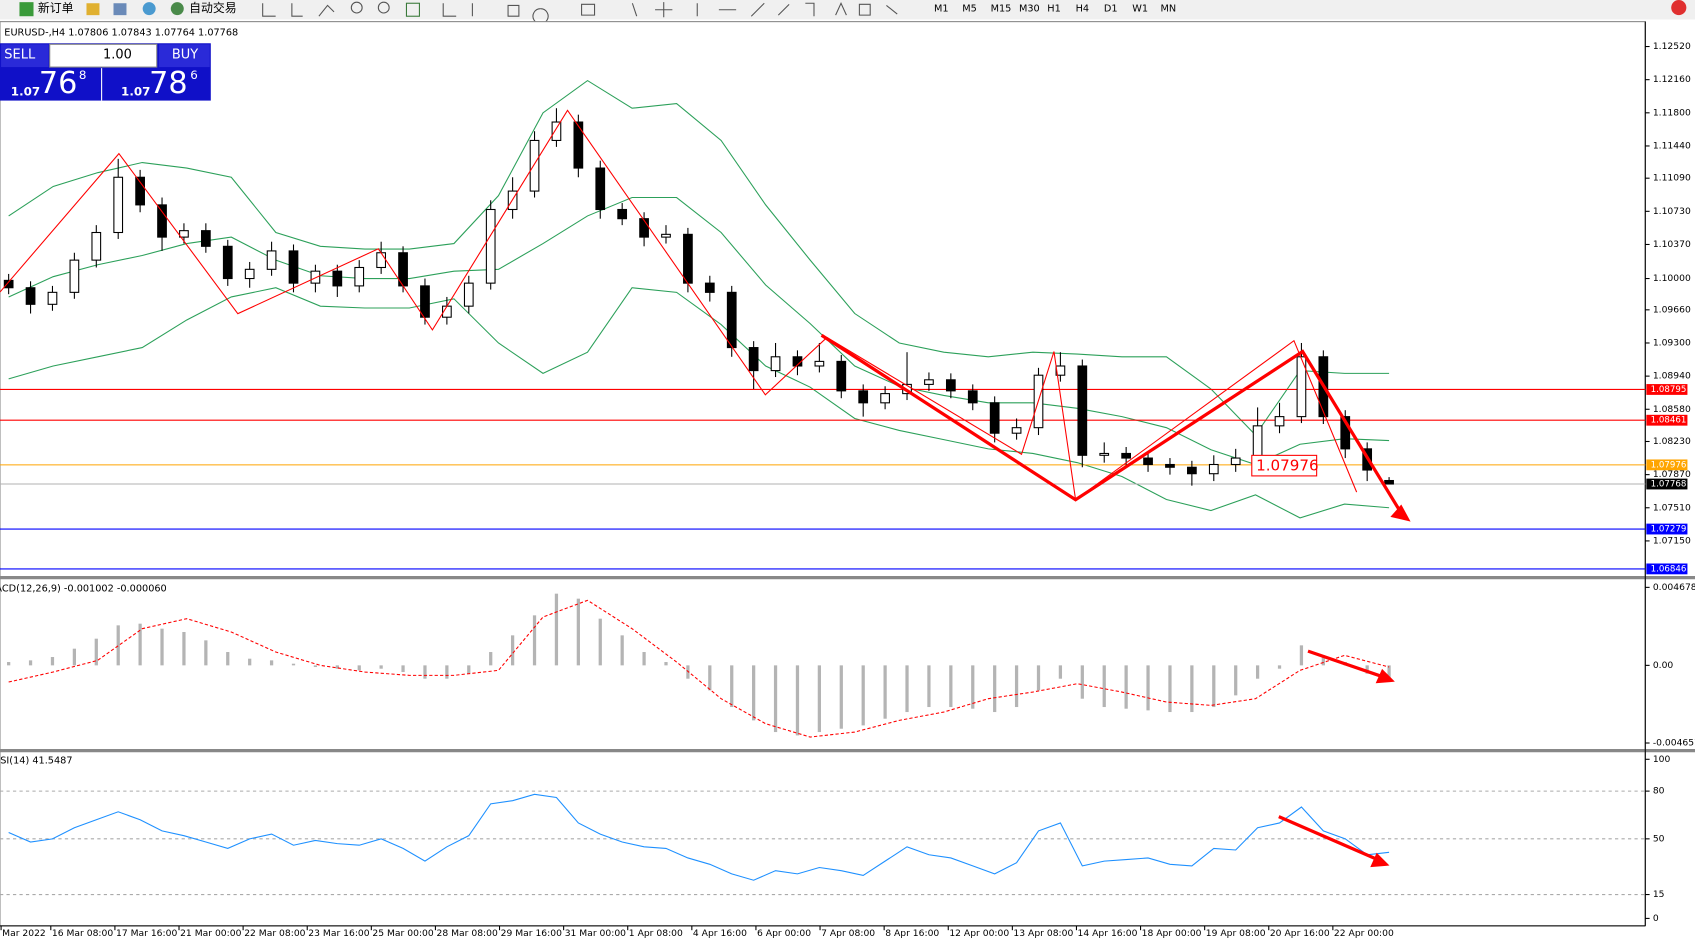 The image size is (1695, 941). What do you see at coordinates (1108, 933) in the screenshot?
I see `x-tick-label: 14 Apr 16:00` at bounding box center [1108, 933].